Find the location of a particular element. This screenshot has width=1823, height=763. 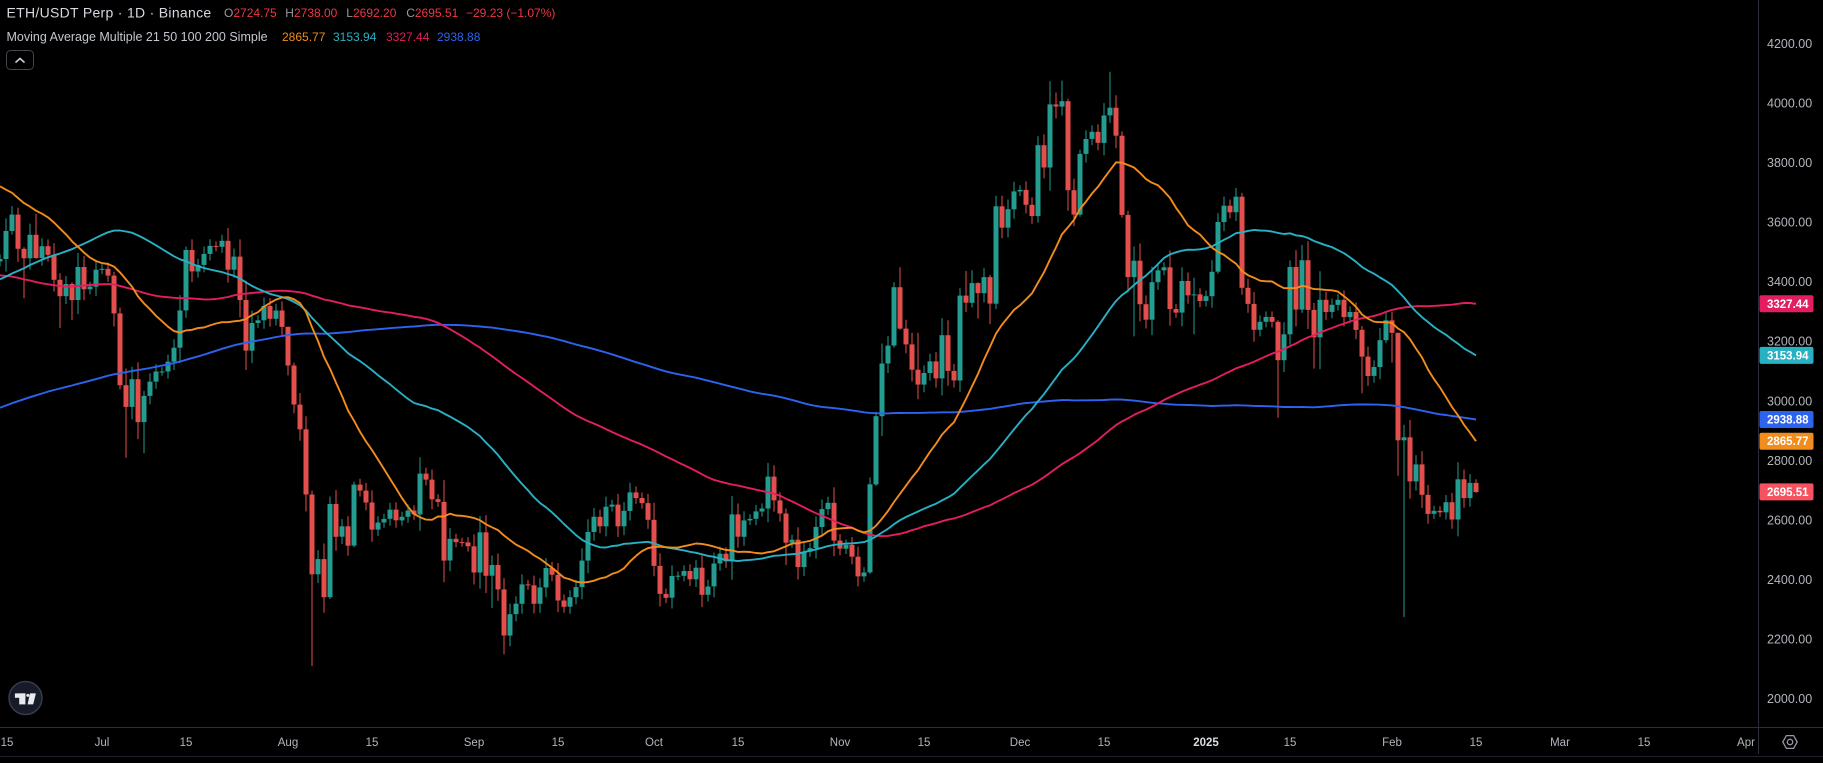

svg-text: Dec is located at coordinates (1020, 743).